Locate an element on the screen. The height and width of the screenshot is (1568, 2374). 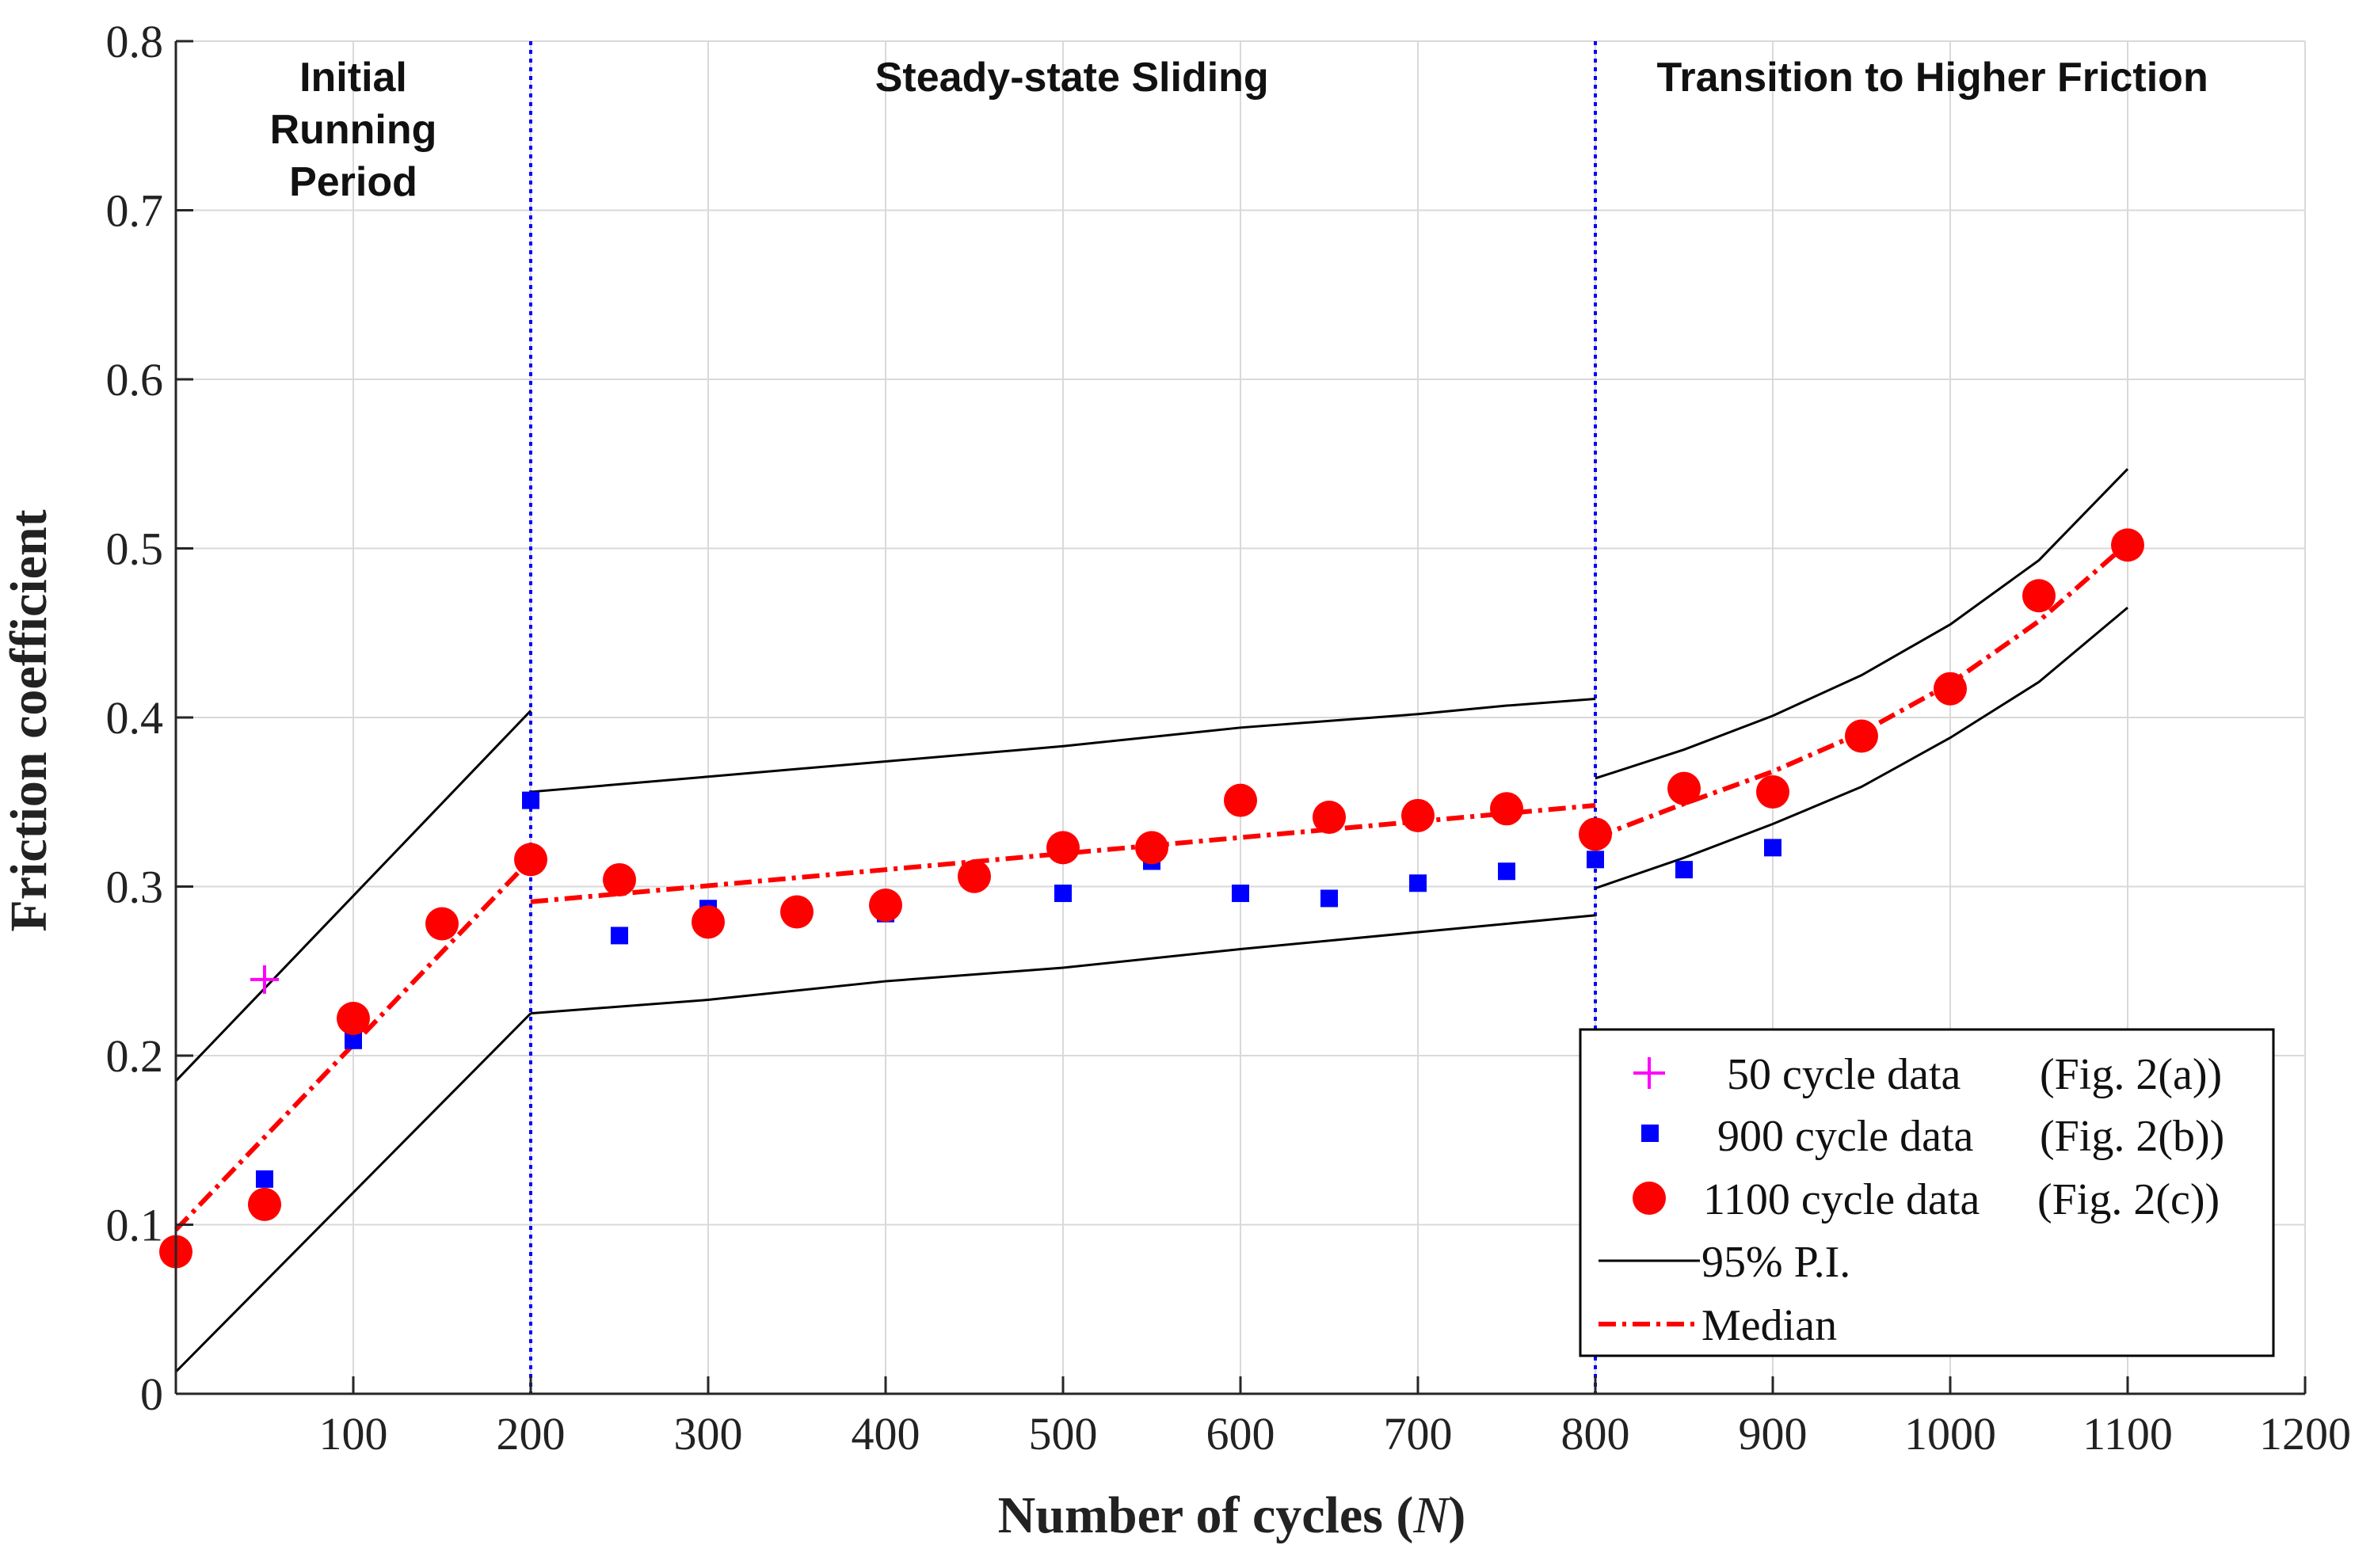
legend-box is located at coordinates (1927, 1192).